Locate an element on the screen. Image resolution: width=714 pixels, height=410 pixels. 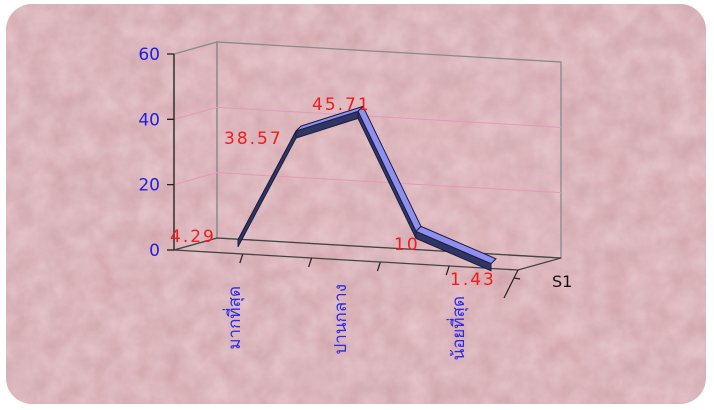
x-category-label: น้อยที่สุด is located at coordinates (457, 328).